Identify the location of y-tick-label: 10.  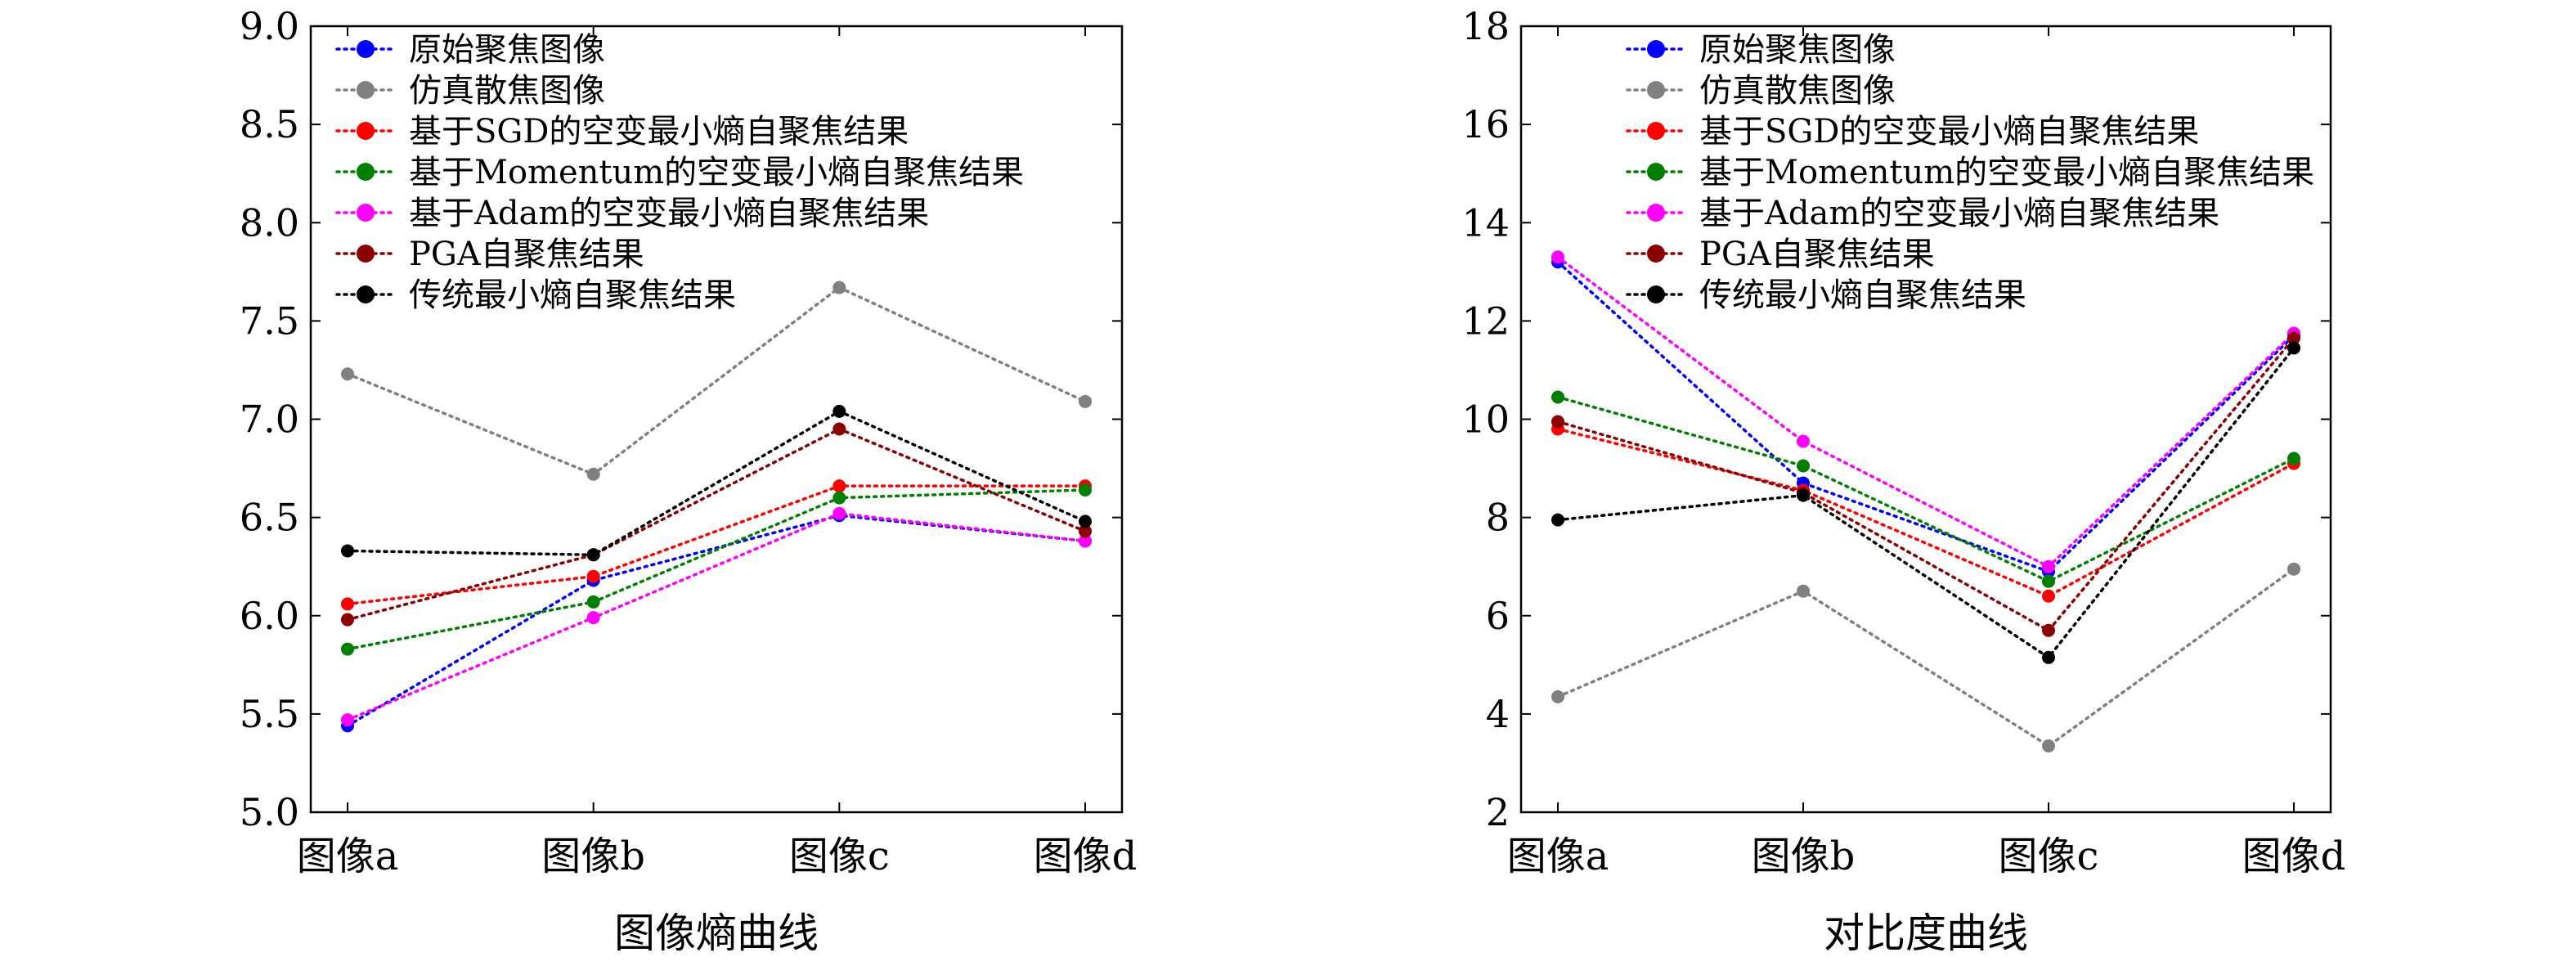
(1485, 420).